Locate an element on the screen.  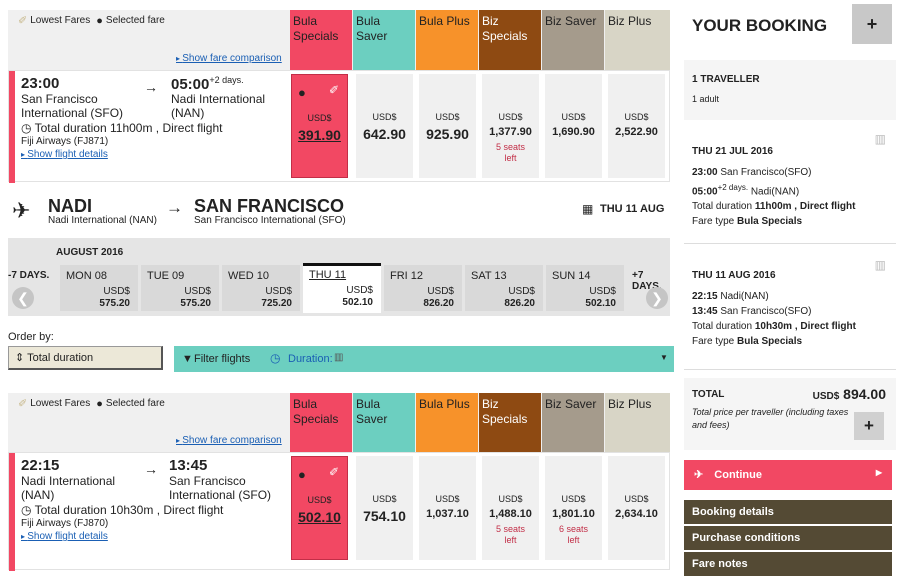
fare-col-biz-specials: Biz Specials is located at coordinates (510, 424).